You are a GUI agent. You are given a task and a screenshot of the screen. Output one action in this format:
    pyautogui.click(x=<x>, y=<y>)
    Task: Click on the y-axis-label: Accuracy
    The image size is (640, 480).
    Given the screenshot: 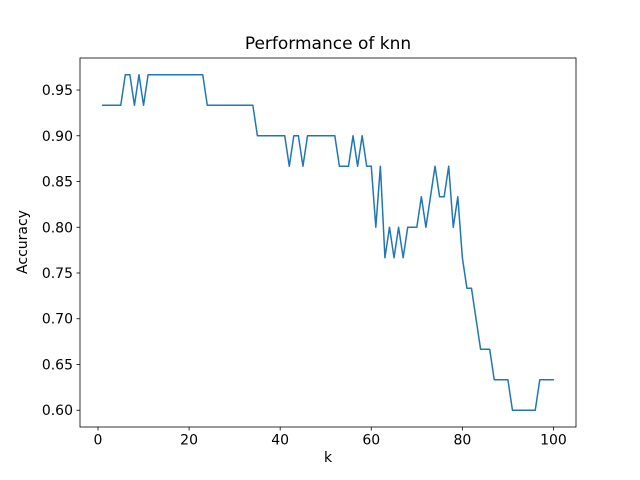 What is the action you would take?
    pyautogui.click(x=23, y=242)
    